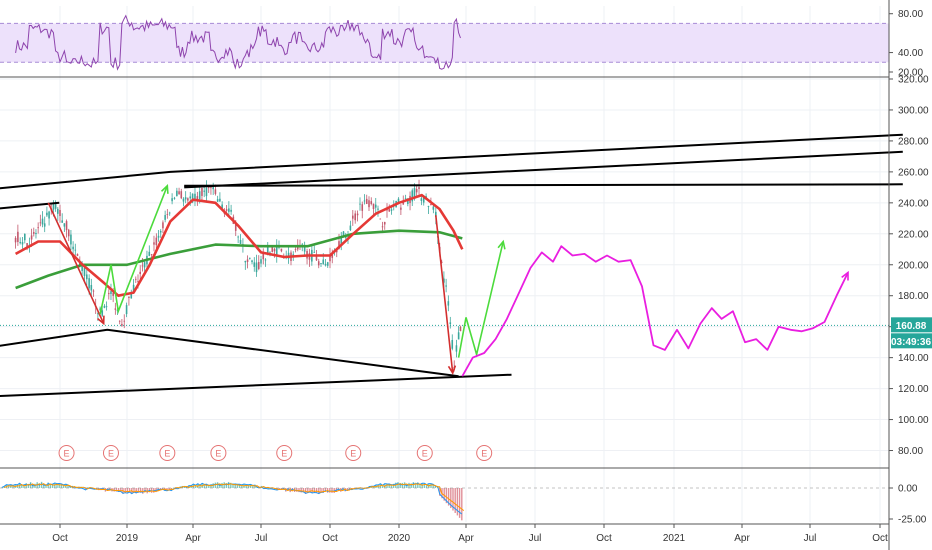 Image resolution: width=932 pixels, height=550 pixels. Describe the element at coordinates (912, 520) in the screenshot. I see `macd-tick-label: -25.00` at that location.